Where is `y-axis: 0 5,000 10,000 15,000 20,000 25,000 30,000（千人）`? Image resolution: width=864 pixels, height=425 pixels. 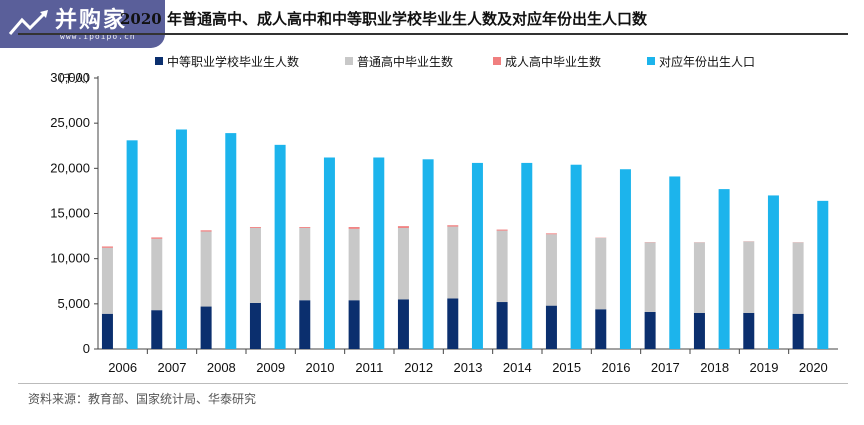
y-axis: 0 5,000 10,000 15,000 20,000 25,000 30,000（千人） is located at coordinates (74, 213).